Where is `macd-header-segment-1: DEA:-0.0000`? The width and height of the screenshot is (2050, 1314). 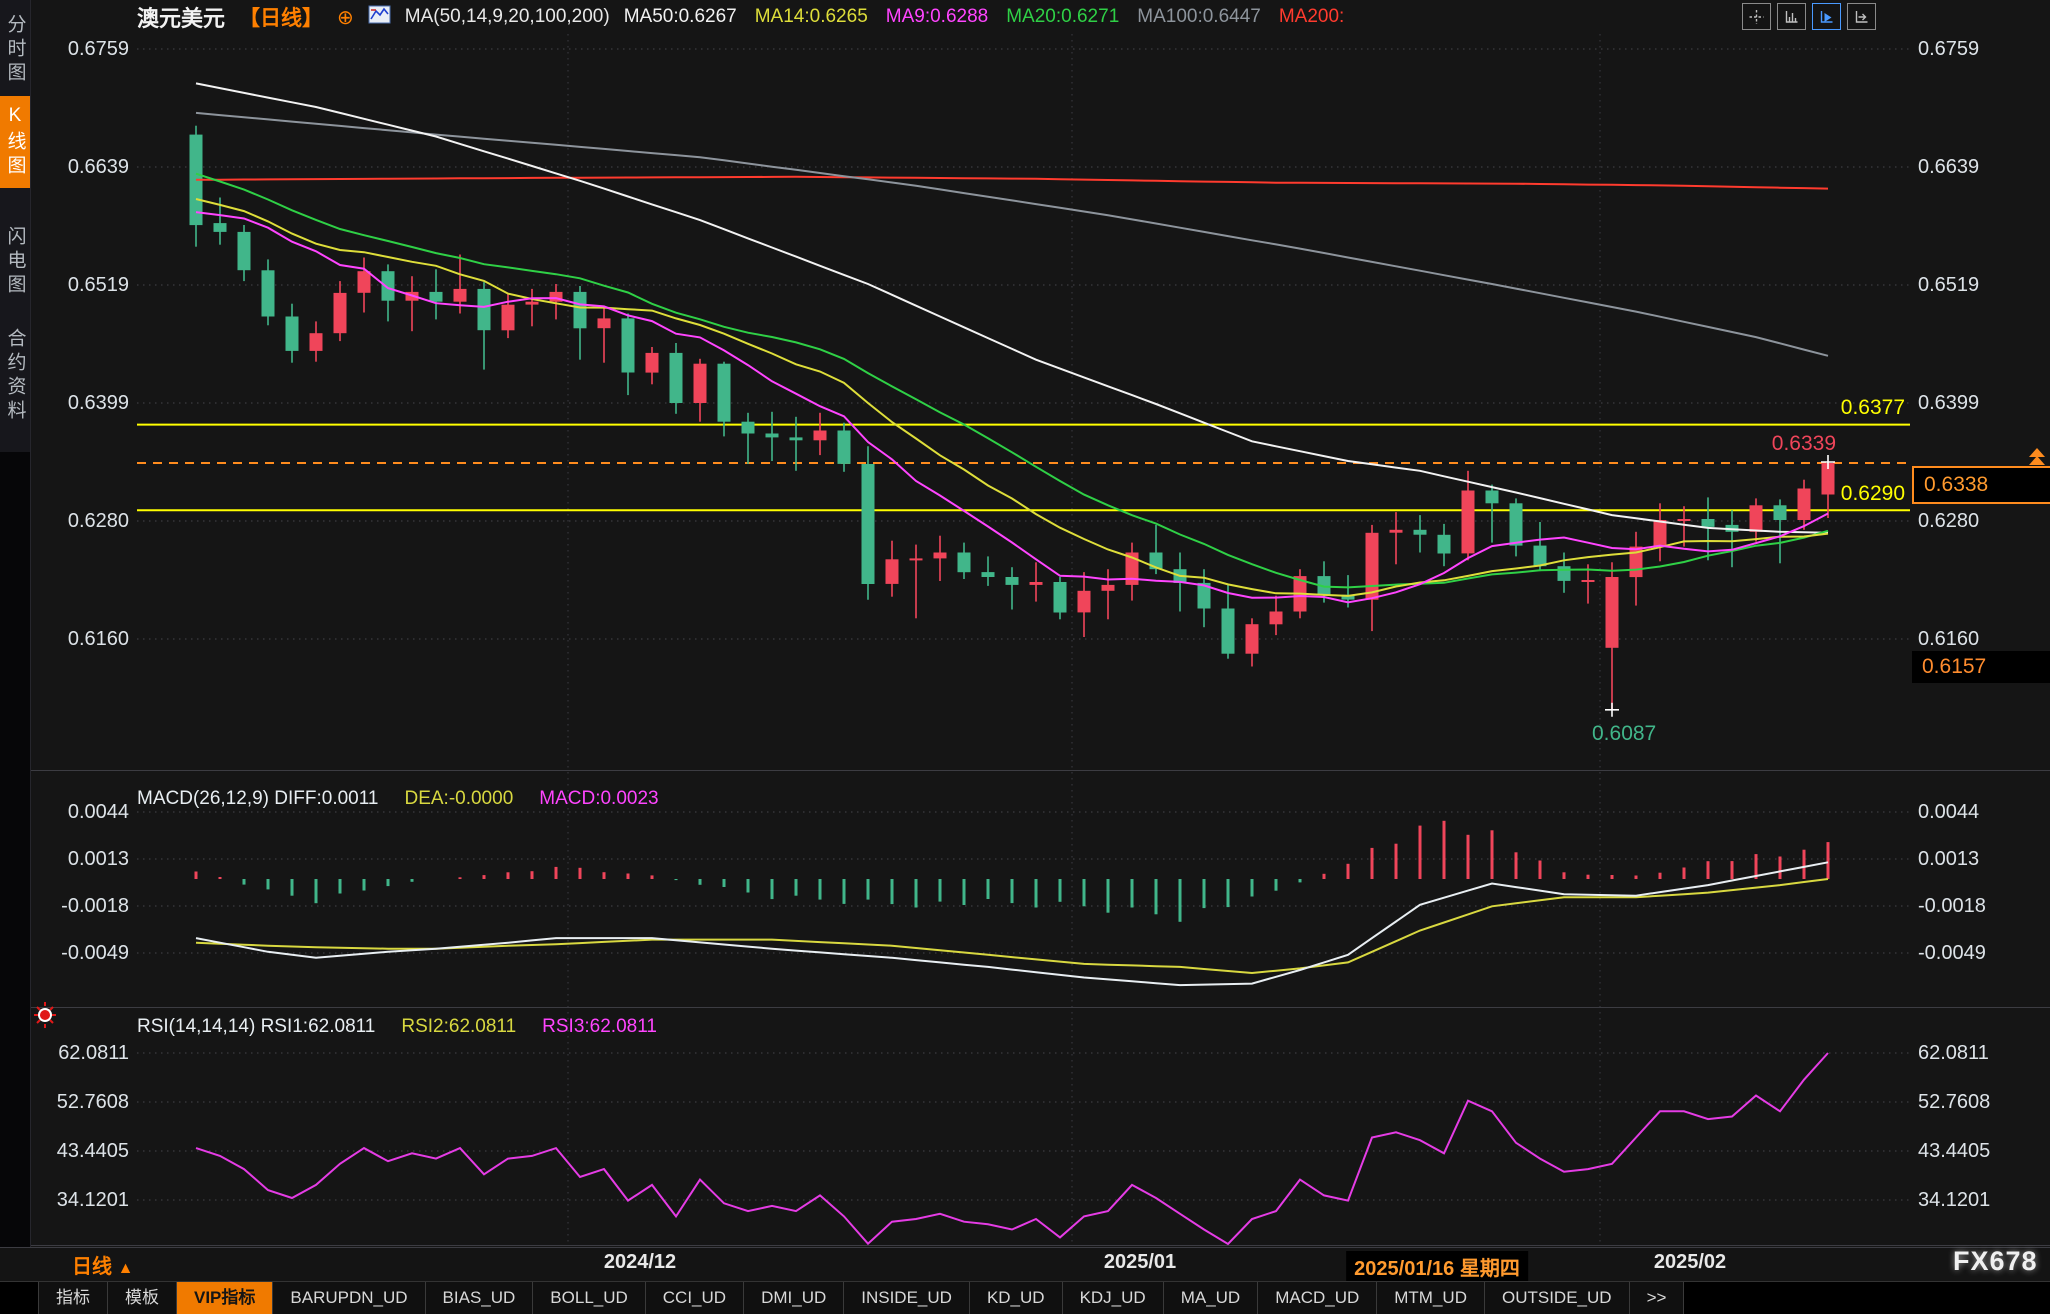 macd-header-segment-1: DEA:-0.0000 is located at coordinates (459, 798).